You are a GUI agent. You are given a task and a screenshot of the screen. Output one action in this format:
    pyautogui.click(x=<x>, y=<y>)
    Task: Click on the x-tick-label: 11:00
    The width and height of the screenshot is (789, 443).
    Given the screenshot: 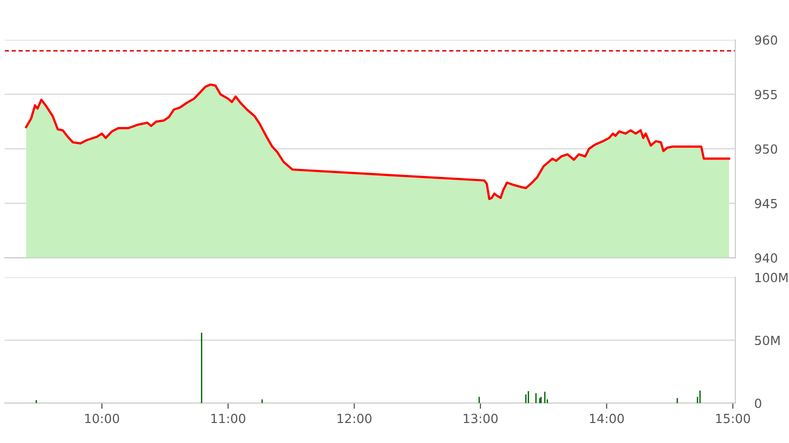 What is the action you would take?
    pyautogui.click(x=228, y=419)
    